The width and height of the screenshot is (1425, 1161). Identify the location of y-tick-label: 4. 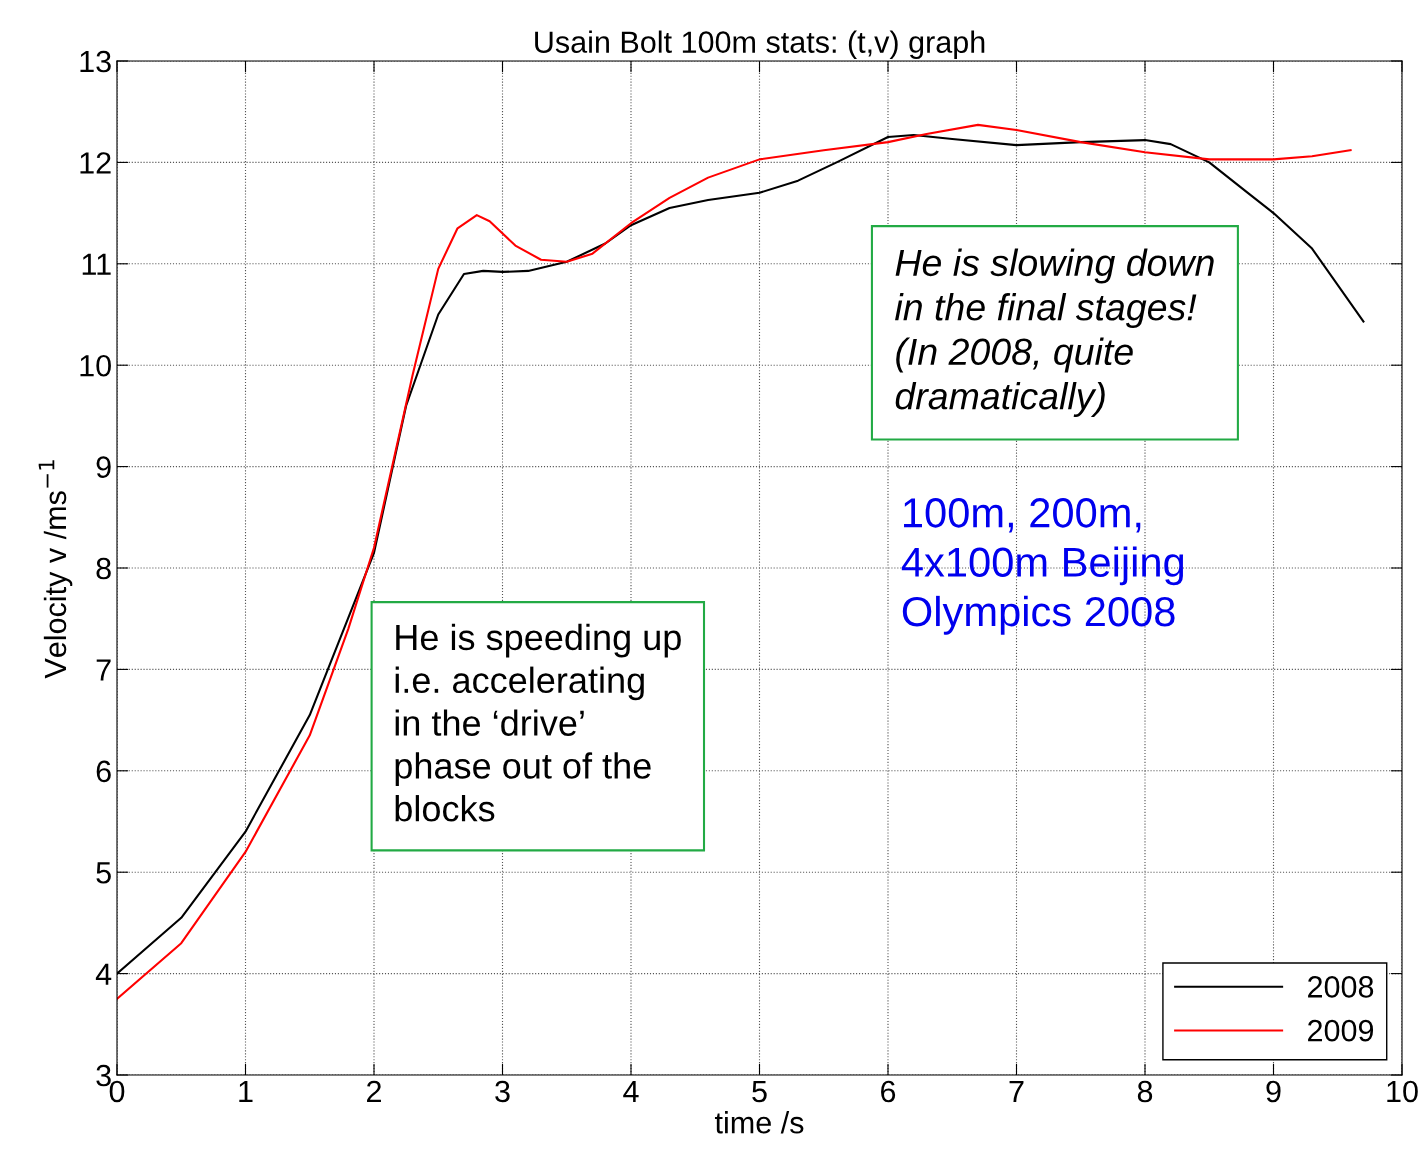
(103, 974).